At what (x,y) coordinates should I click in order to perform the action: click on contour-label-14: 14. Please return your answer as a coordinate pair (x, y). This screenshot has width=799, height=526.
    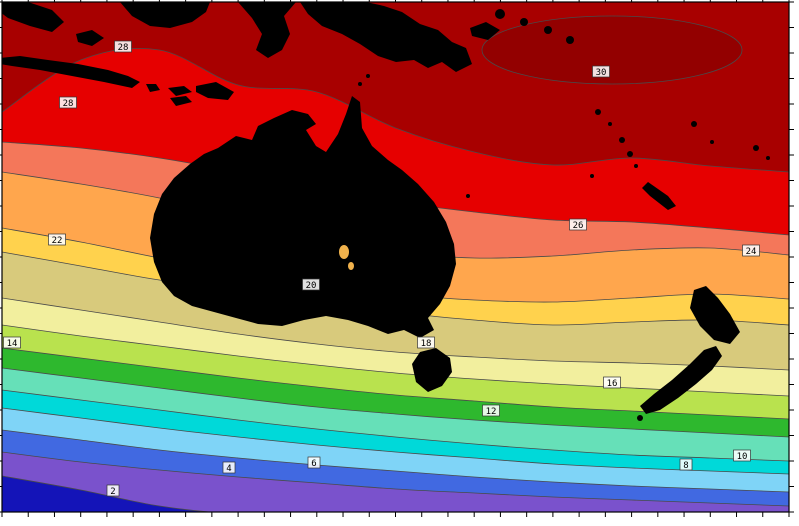
    Looking at the image, I should click on (12, 342).